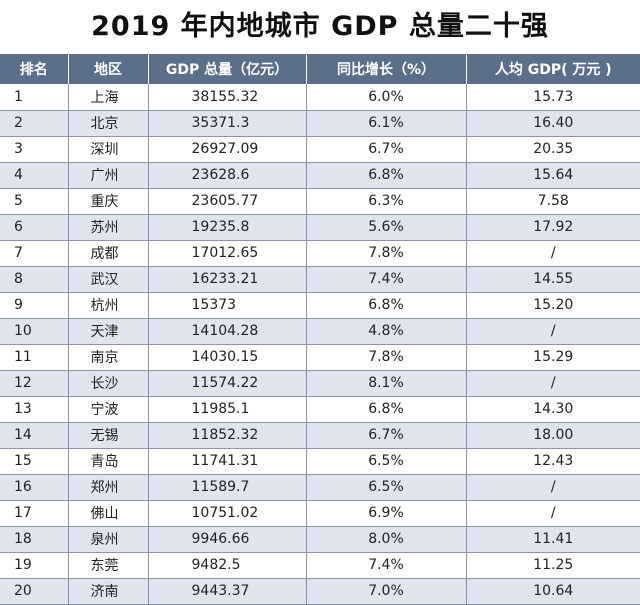 The width and height of the screenshot is (640, 605). What do you see at coordinates (108, 565) in the screenshot?
I see `cell-region: 东莞` at bounding box center [108, 565].